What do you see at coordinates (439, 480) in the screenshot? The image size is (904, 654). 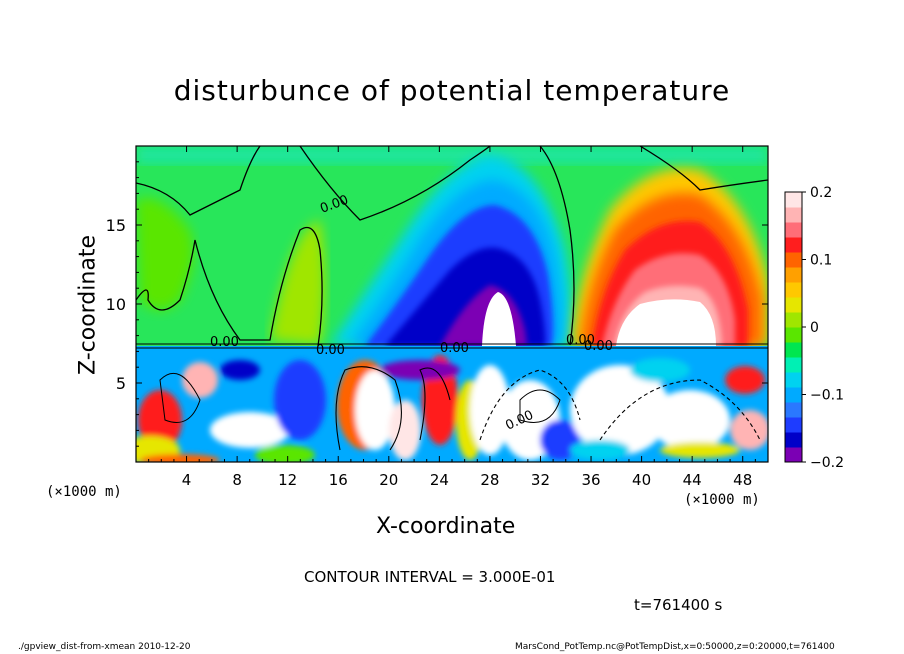 I see `x-tick-label: 24` at bounding box center [439, 480].